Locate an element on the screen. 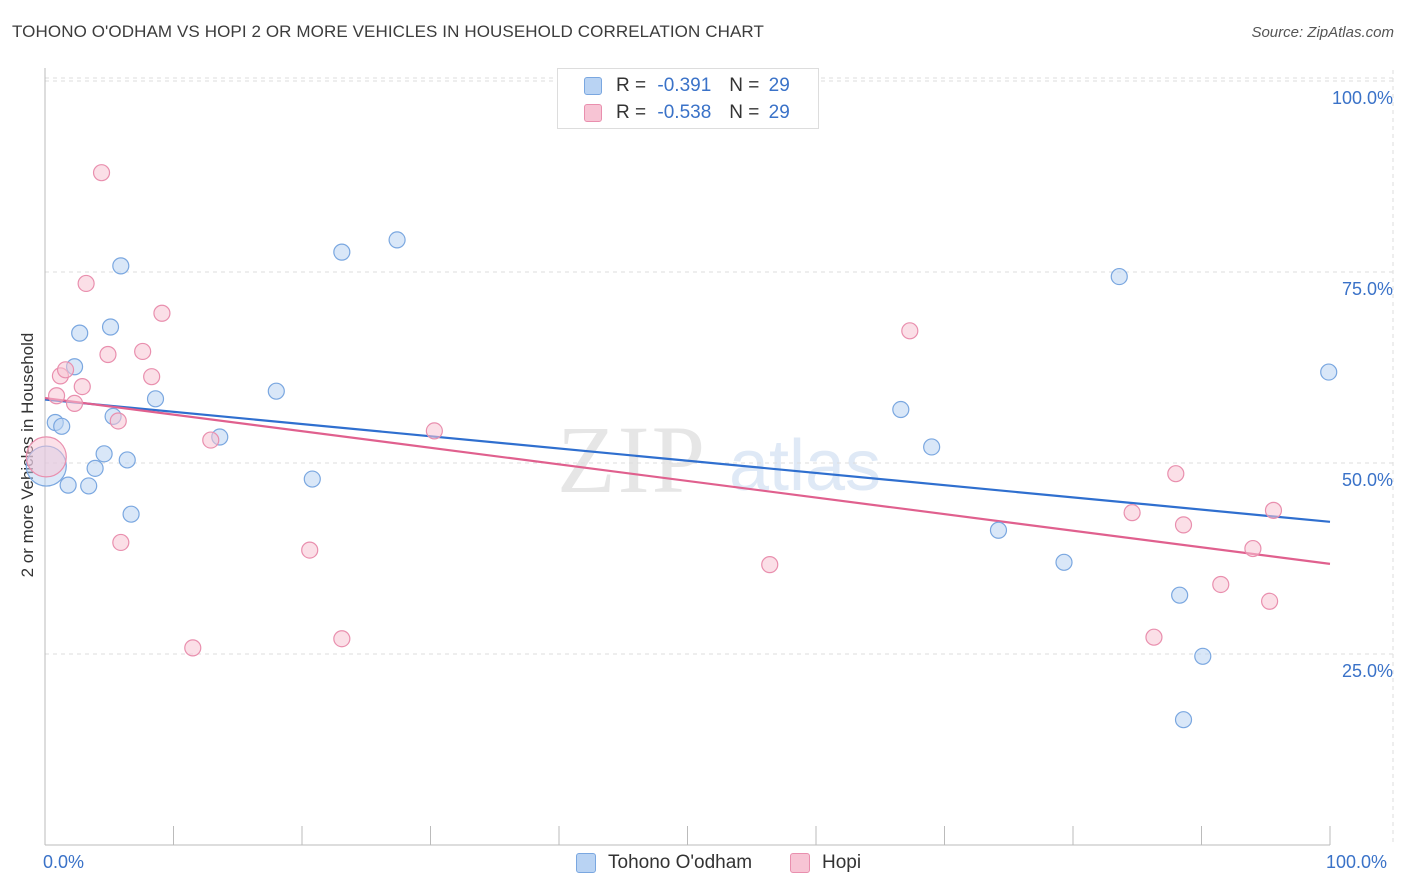 The image size is (1406, 892). y-tick-label: 100.0% is located at coordinates (1362, 98).